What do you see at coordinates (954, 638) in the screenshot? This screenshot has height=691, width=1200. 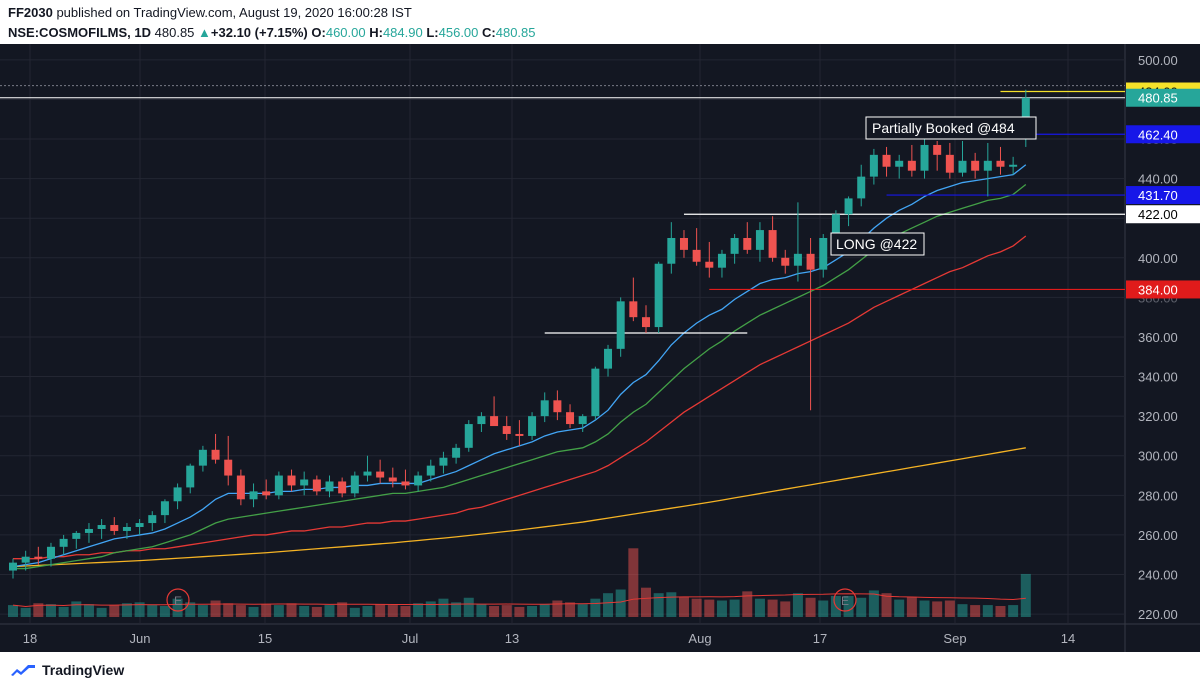 I see `time-tick-label: Sep` at bounding box center [954, 638].